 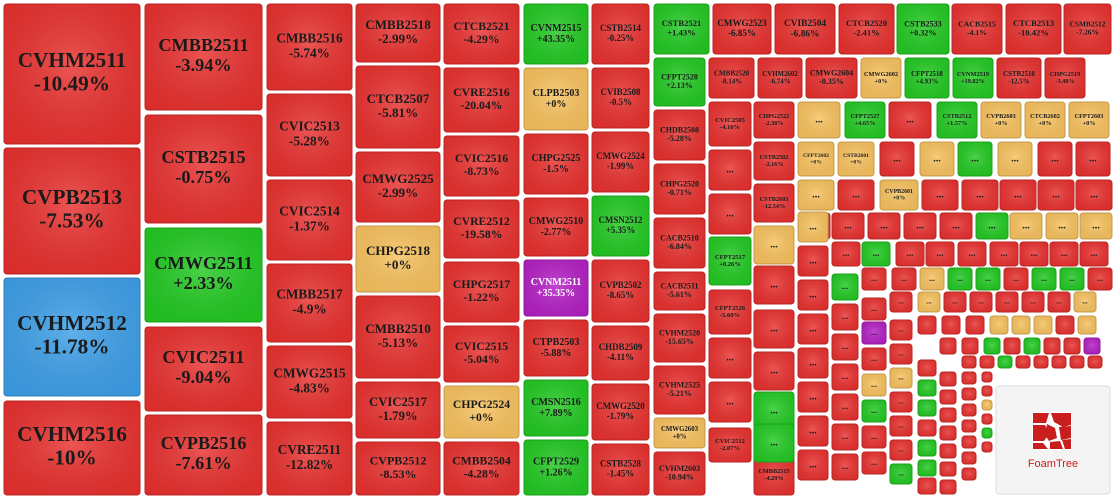 I want to click on tile: CVIC2505-4.16%, so click(x=730, y=124).